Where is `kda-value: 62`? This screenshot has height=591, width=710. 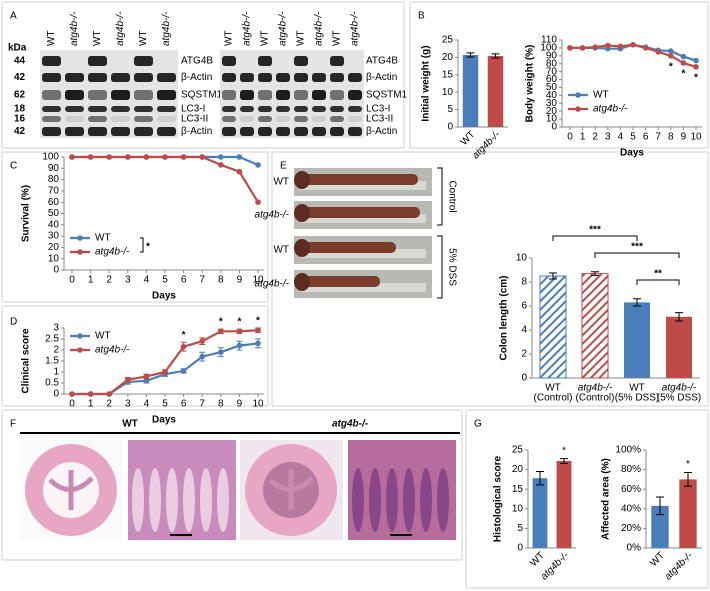 kda-value: 62 is located at coordinates (20, 95).